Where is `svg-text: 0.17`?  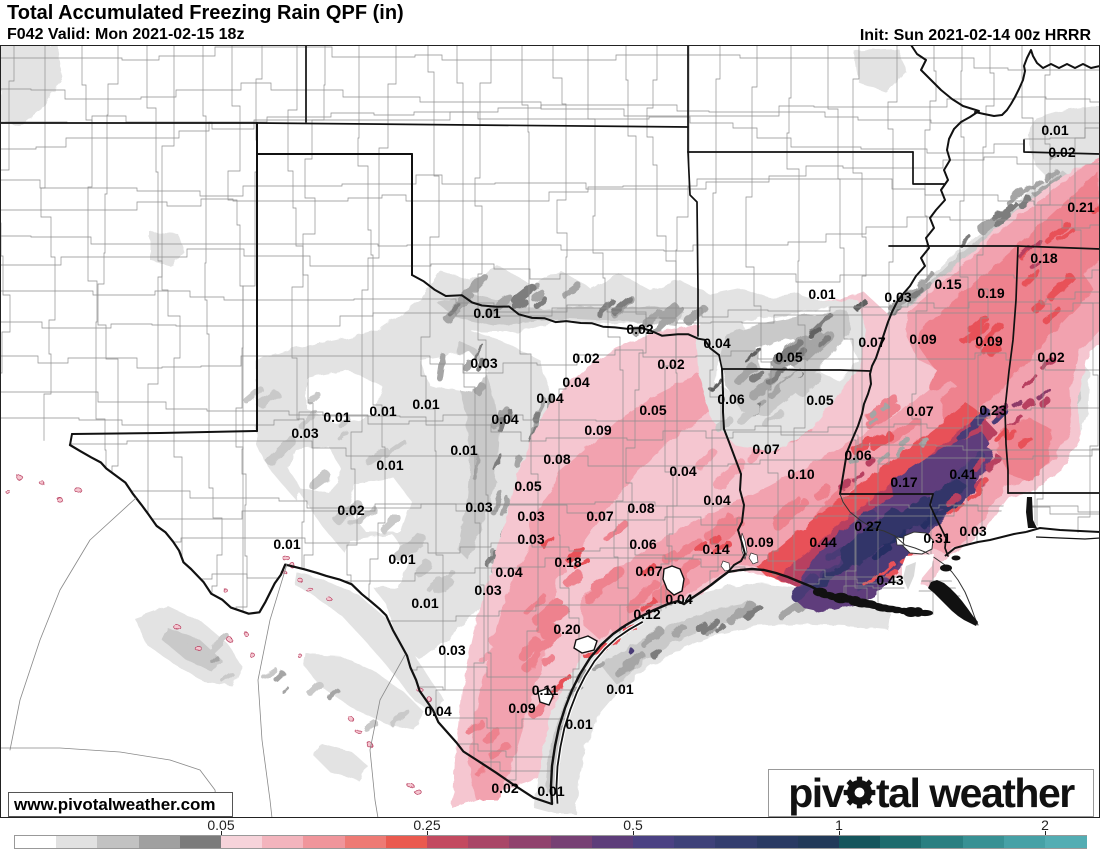 svg-text: 0.17 is located at coordinates (903, 482).